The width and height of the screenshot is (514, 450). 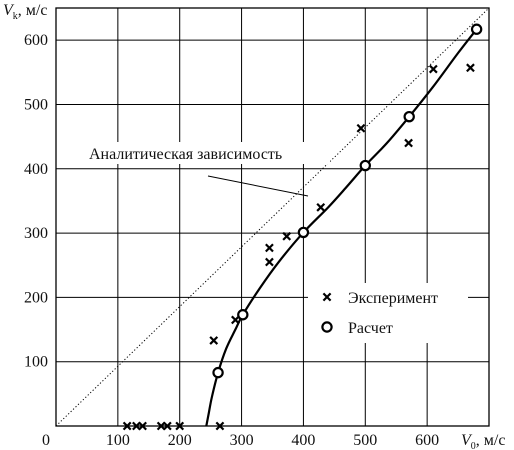 I want to click on annotation: Аналитическая зависимость, so click(x=207, y=169).